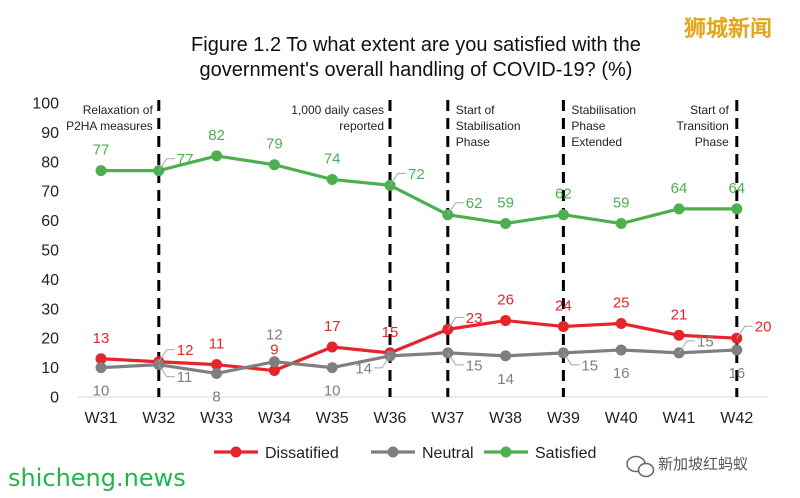 This screenshot has width=800, height=498. Describe the element at coordinates (703, 464) in the screenshot. I see `watermark-bottom-right-text: 新加坡红蚂蚁` at that location.